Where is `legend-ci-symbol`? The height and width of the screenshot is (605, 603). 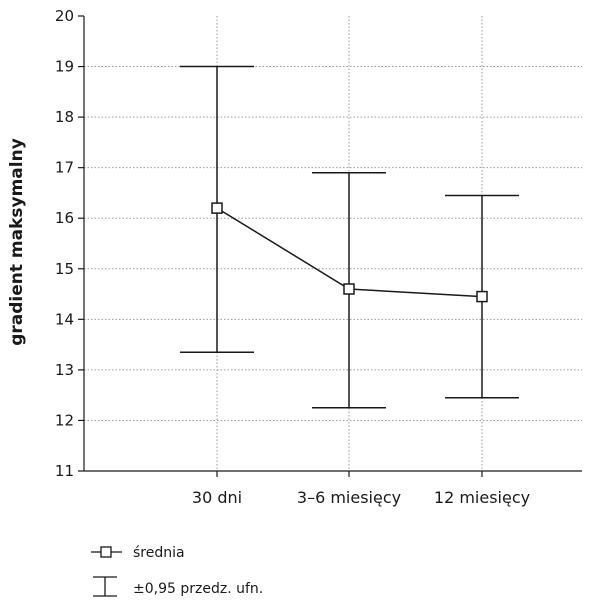 legend-ci-symbol is located at coordinates (105, 586).